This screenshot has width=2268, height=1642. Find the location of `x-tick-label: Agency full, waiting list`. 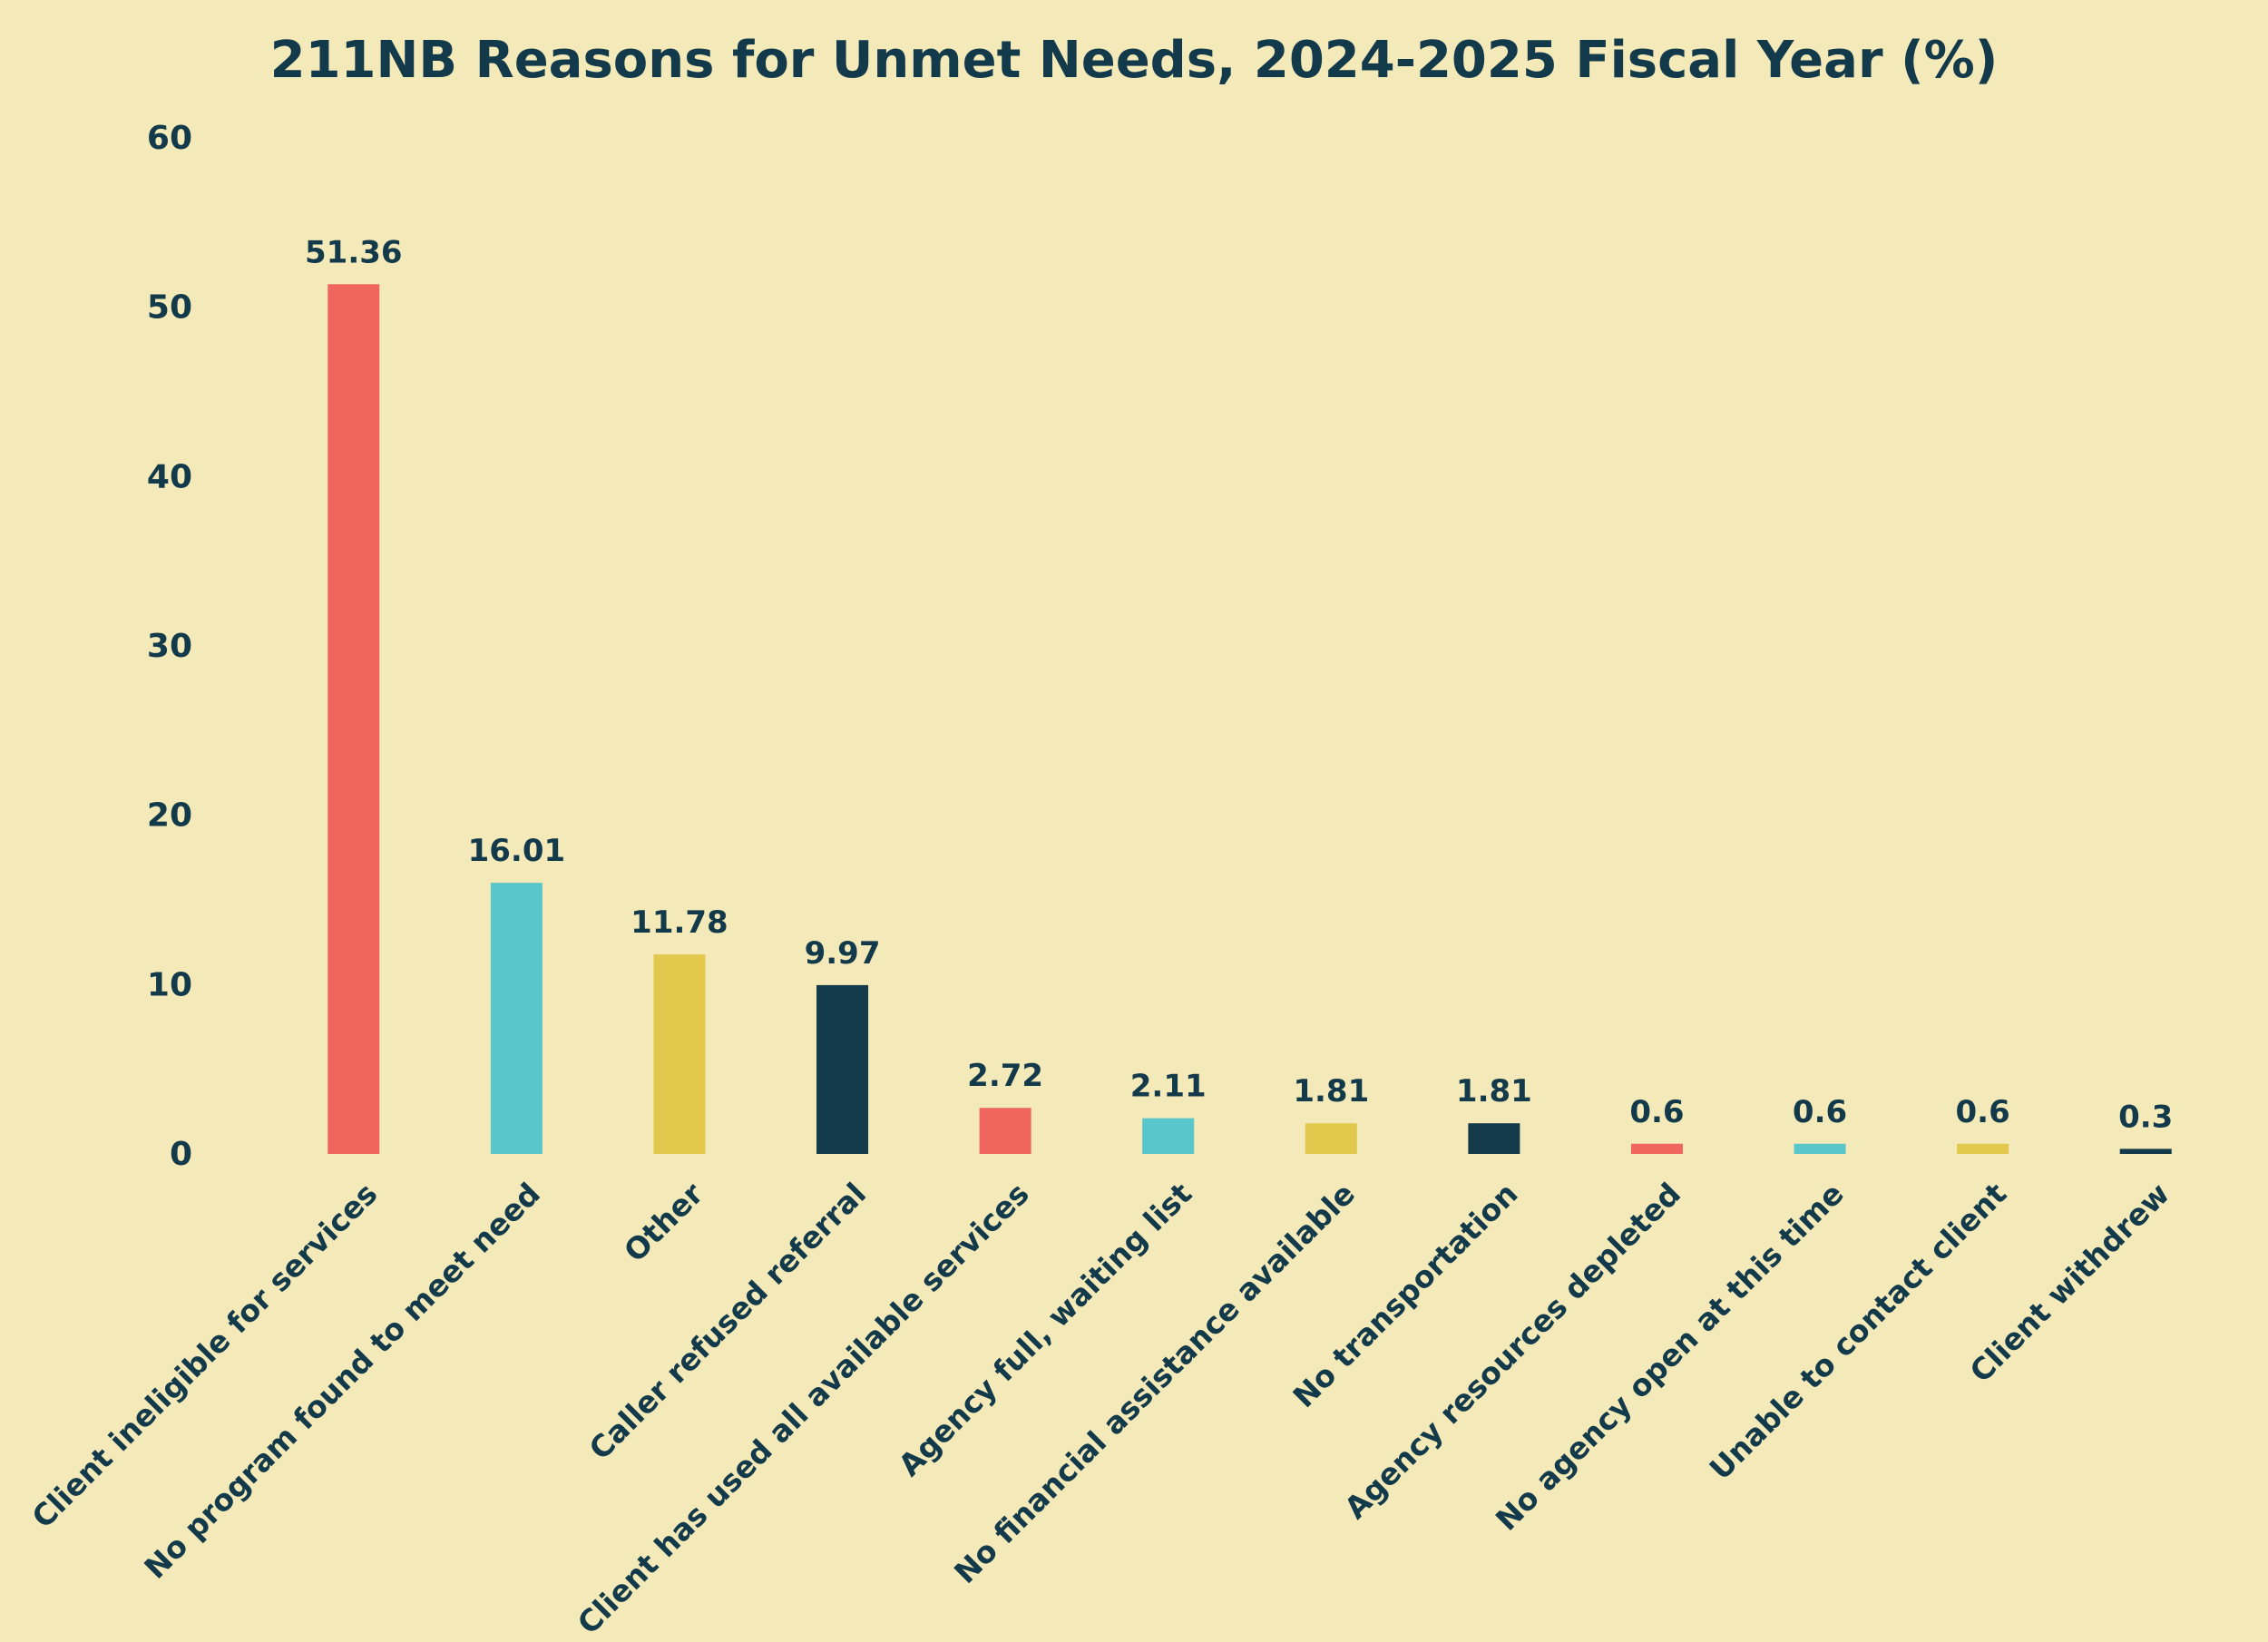

x-tick-label: Agency full, waiting list is located at coordinates (1045, 1329).